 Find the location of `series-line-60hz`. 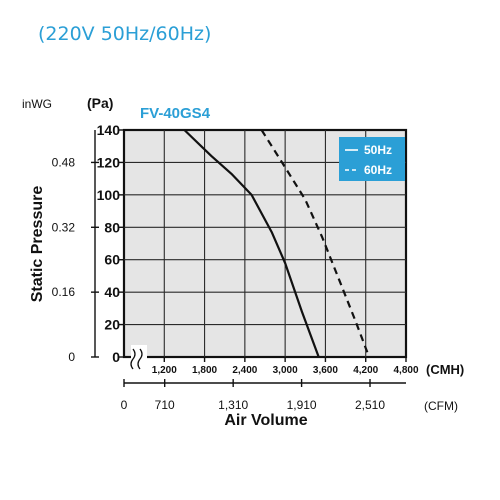

series-line-60hz is located at coordinates (315, 243).